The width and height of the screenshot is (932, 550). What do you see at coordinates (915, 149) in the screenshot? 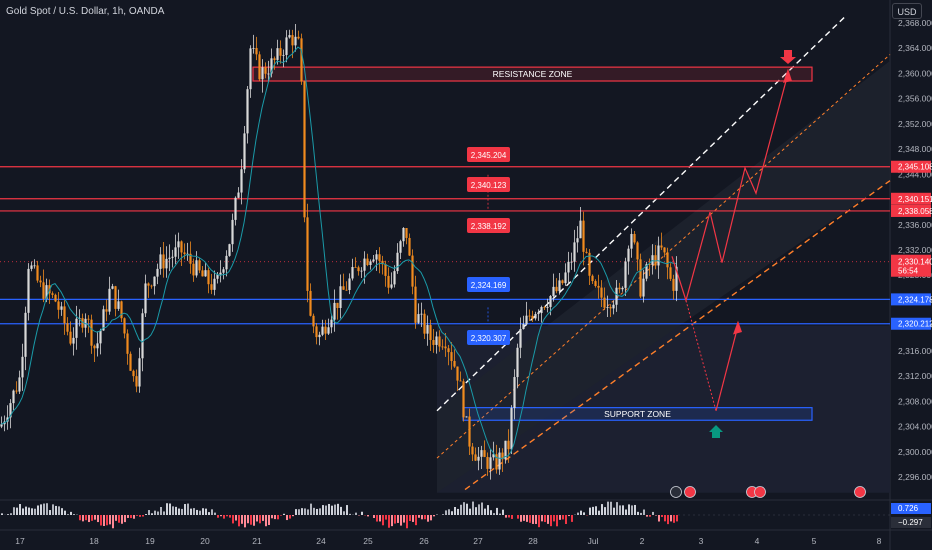
I see `y-tick-label: 2,348.000` at bounding box center [915, 149].